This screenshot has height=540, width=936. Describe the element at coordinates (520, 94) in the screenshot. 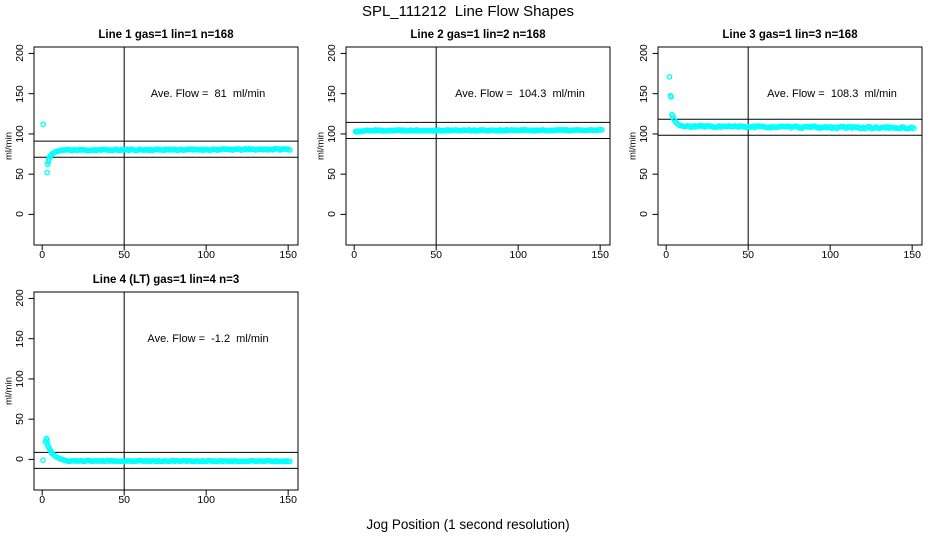

I see `ave-flow-annotation: Ave. Flow = 104.3 ml/min` at that location.